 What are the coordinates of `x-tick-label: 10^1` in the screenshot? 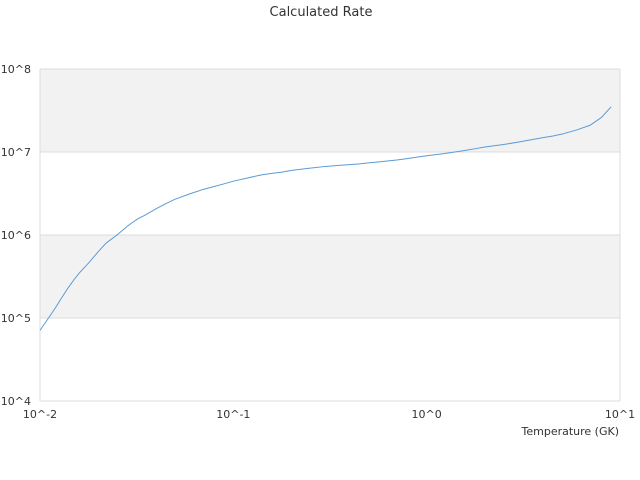 It's located at (620, 414).